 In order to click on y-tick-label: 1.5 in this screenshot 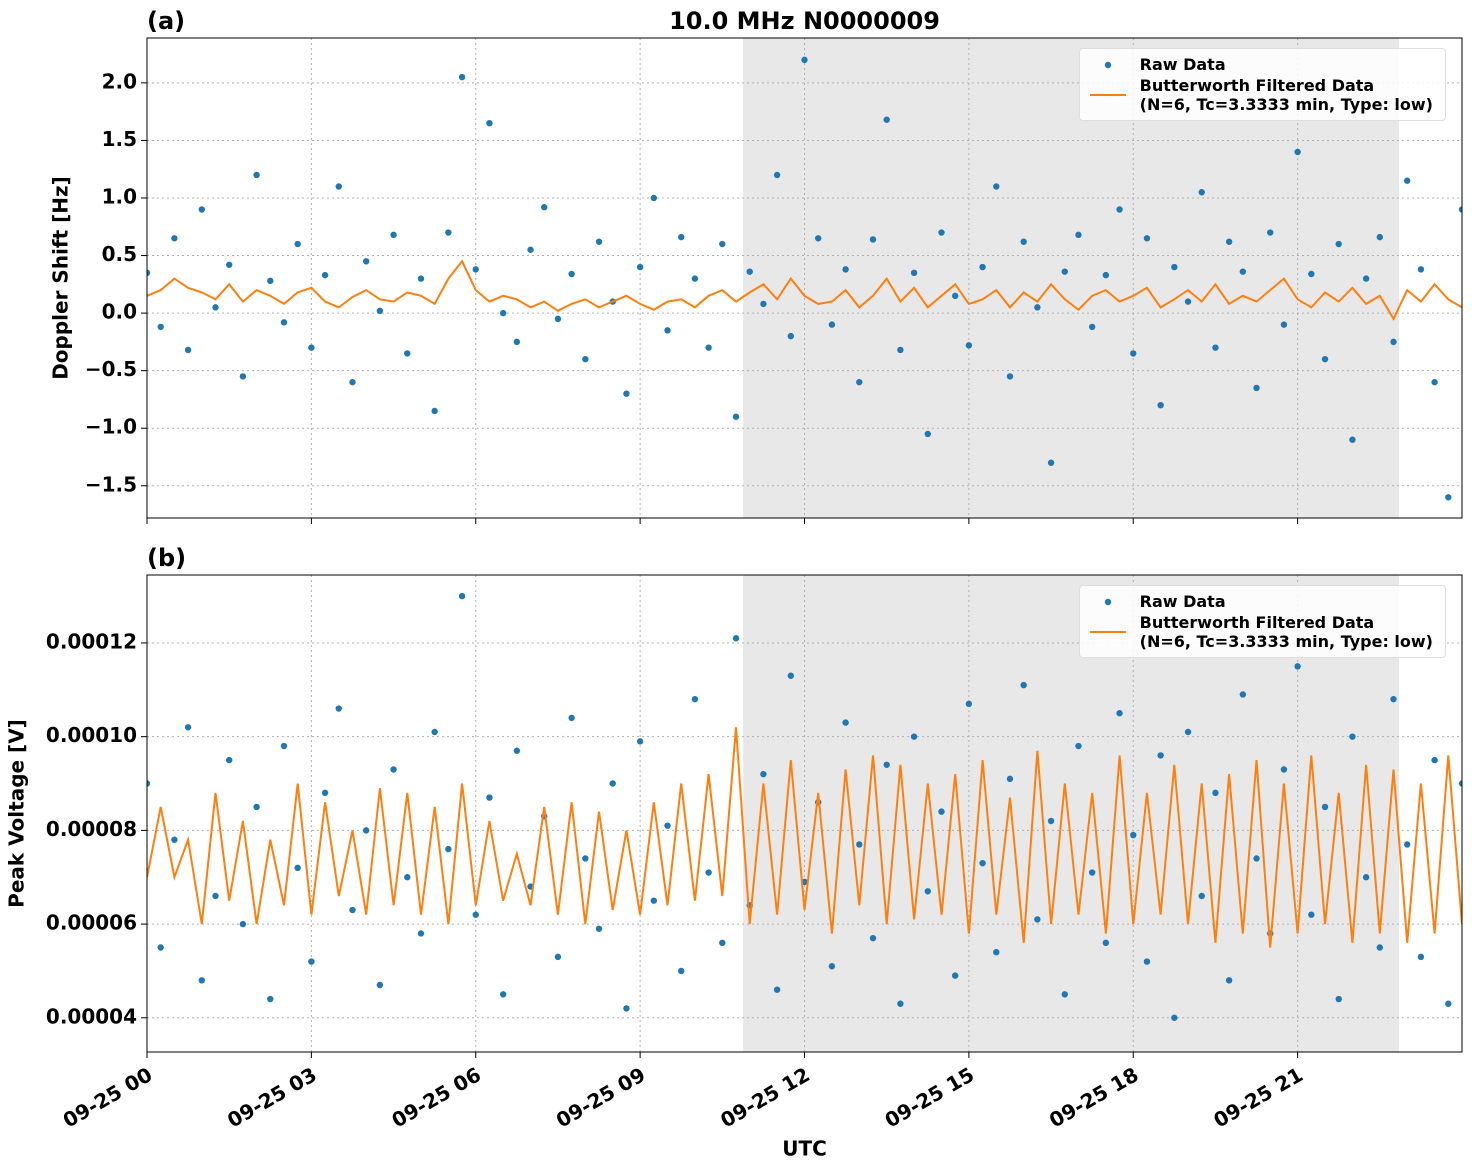, I will do `click(119, 139)`.